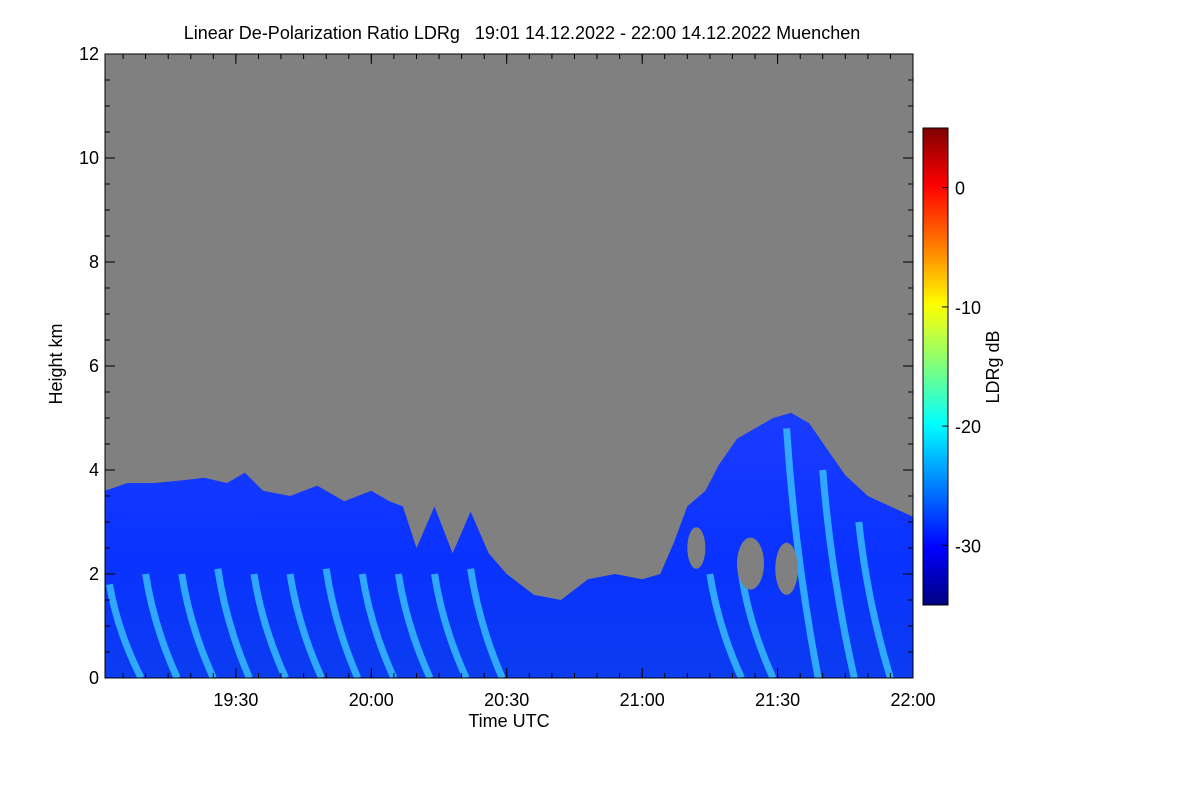 This screenshot has height=800, width=1200. Describe the element at coordinates (968, 308) in the screenshot. I see `colorbar-tick-label: -10` at that location.